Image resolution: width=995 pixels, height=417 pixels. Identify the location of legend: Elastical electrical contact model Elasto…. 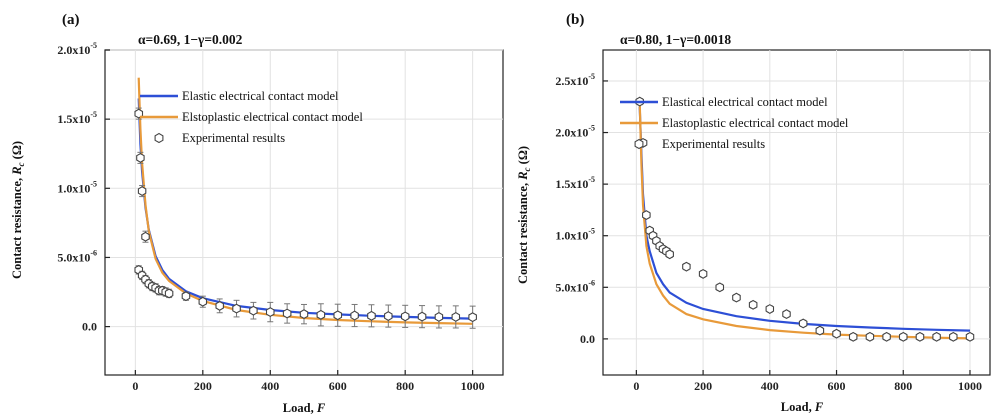
(734, 123).